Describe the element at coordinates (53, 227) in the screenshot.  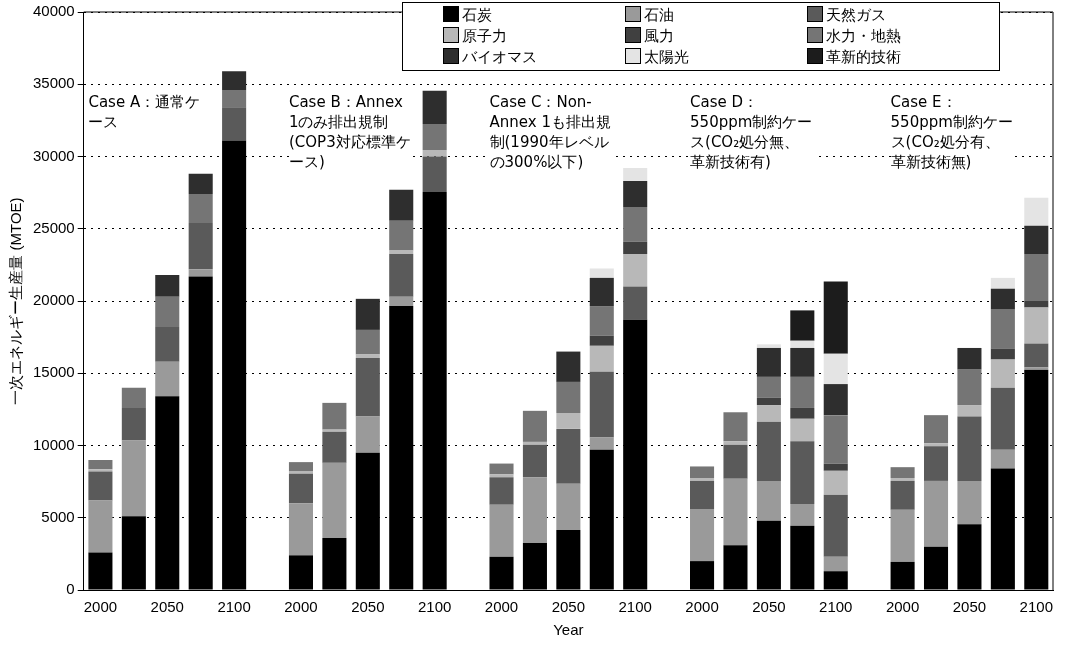
I see `y-tick-label: 25000` at that location.